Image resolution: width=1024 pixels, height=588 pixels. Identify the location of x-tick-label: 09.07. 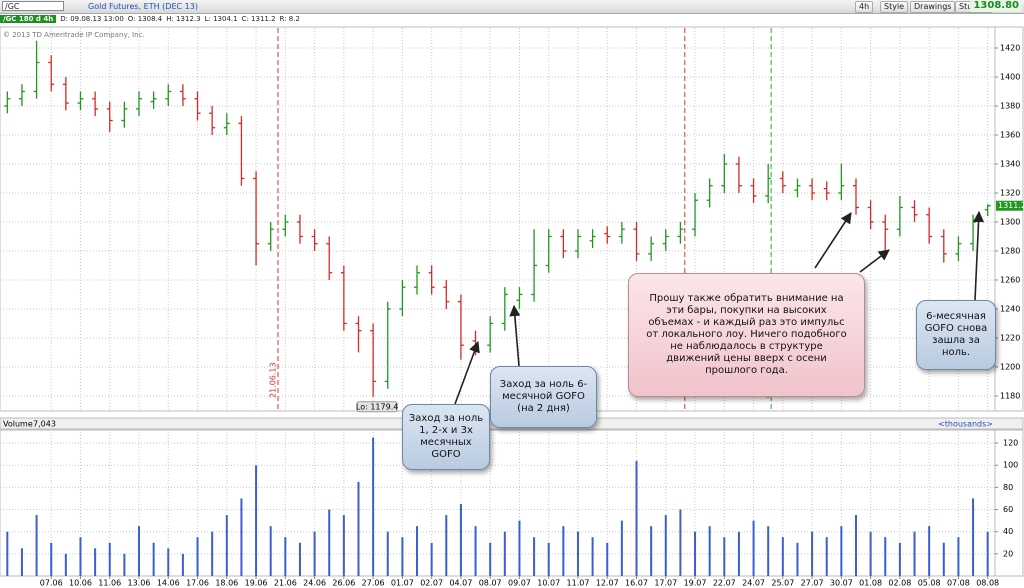
(519, 583).